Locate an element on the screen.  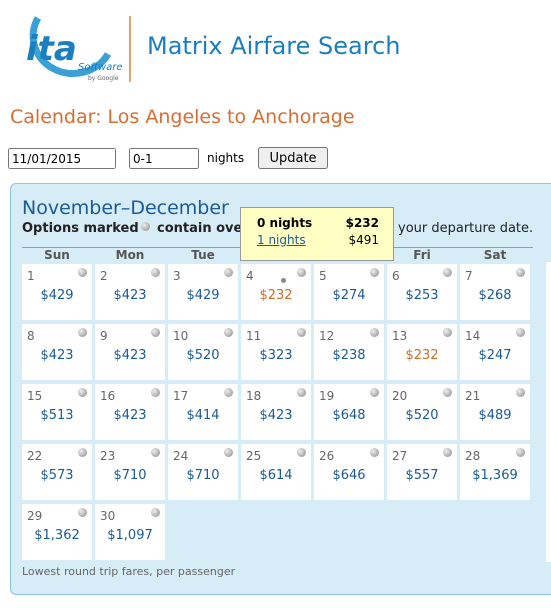
day-cell: 9 $423 is located at coordinates (130, 352).